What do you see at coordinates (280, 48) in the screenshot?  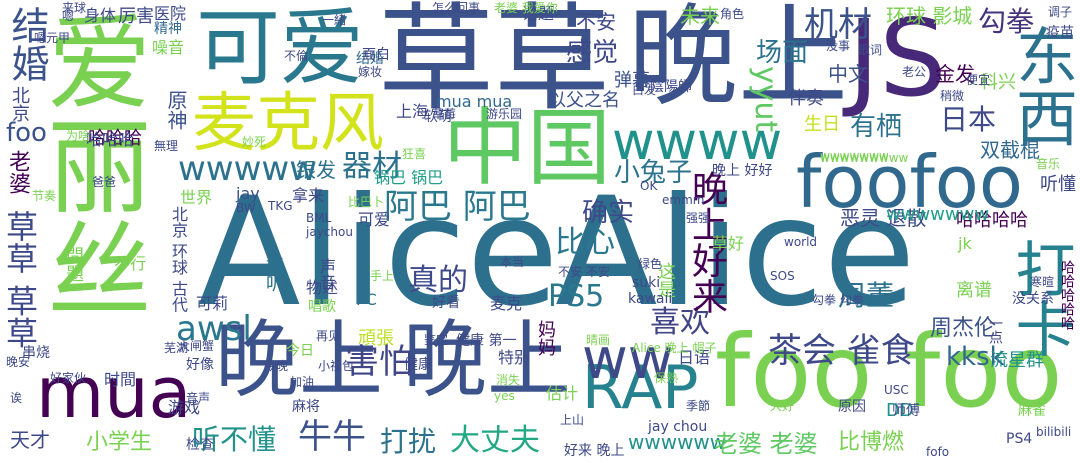 I see `word-keai: 可爱` at bounding box center [280, 48].